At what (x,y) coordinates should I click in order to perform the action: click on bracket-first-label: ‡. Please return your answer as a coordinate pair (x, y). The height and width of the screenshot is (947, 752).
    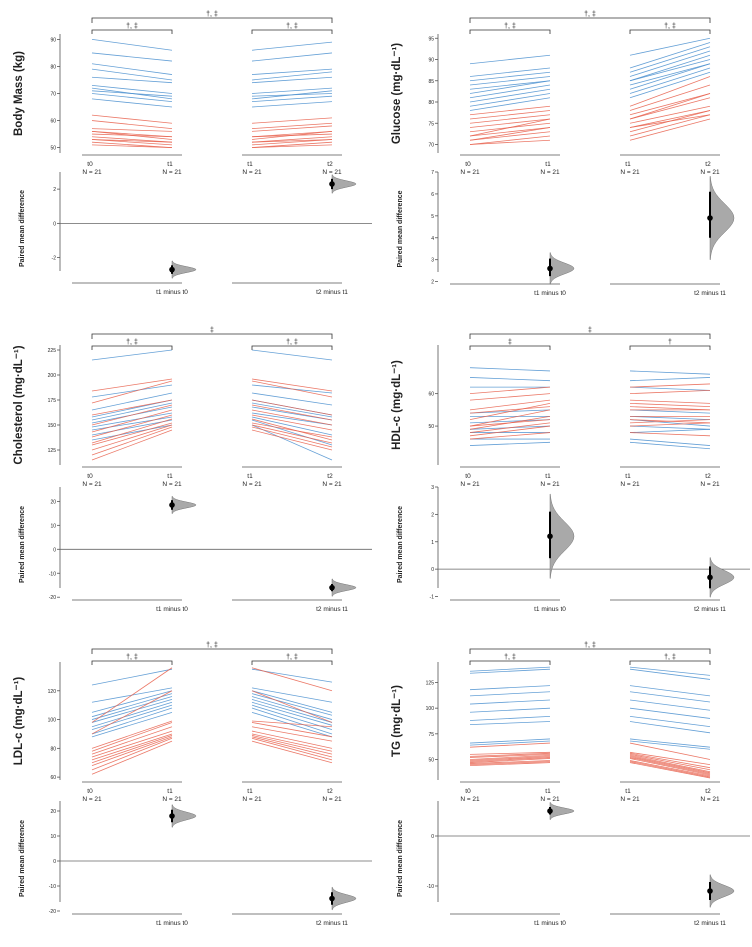
    Looking at the image, I should click on (510, 342).